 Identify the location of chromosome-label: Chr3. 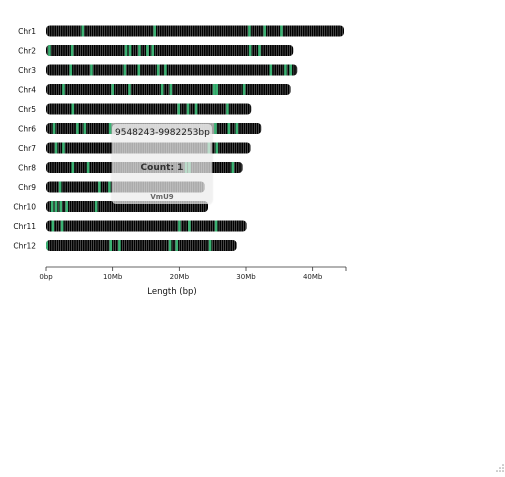
(27, 70).